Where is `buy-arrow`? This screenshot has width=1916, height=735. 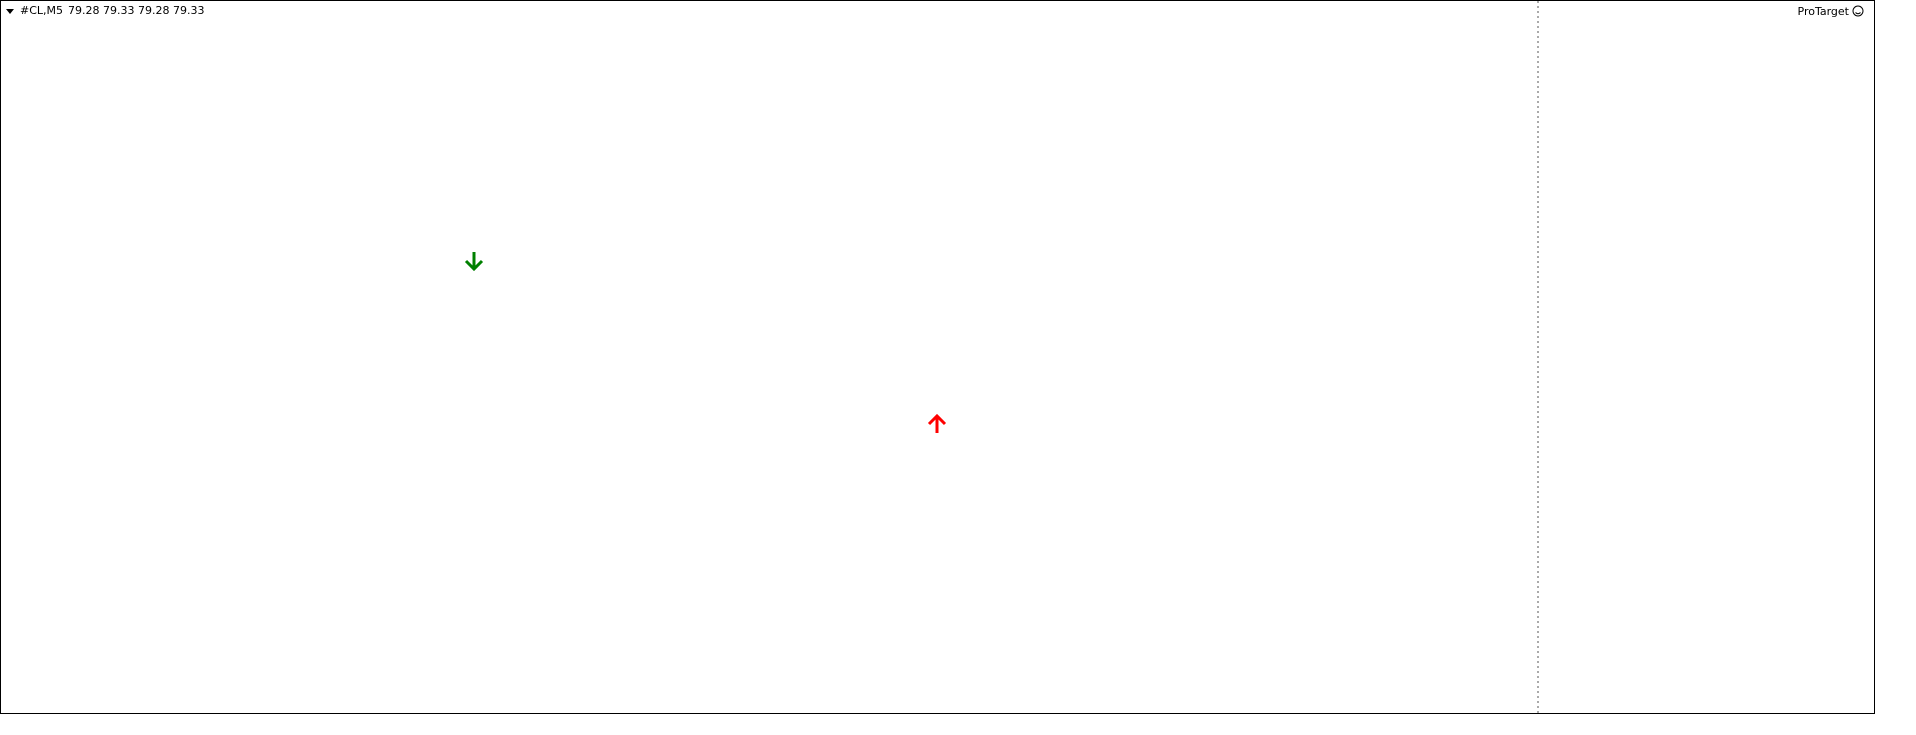 buy-arrow is located at coordinates (937, 423).